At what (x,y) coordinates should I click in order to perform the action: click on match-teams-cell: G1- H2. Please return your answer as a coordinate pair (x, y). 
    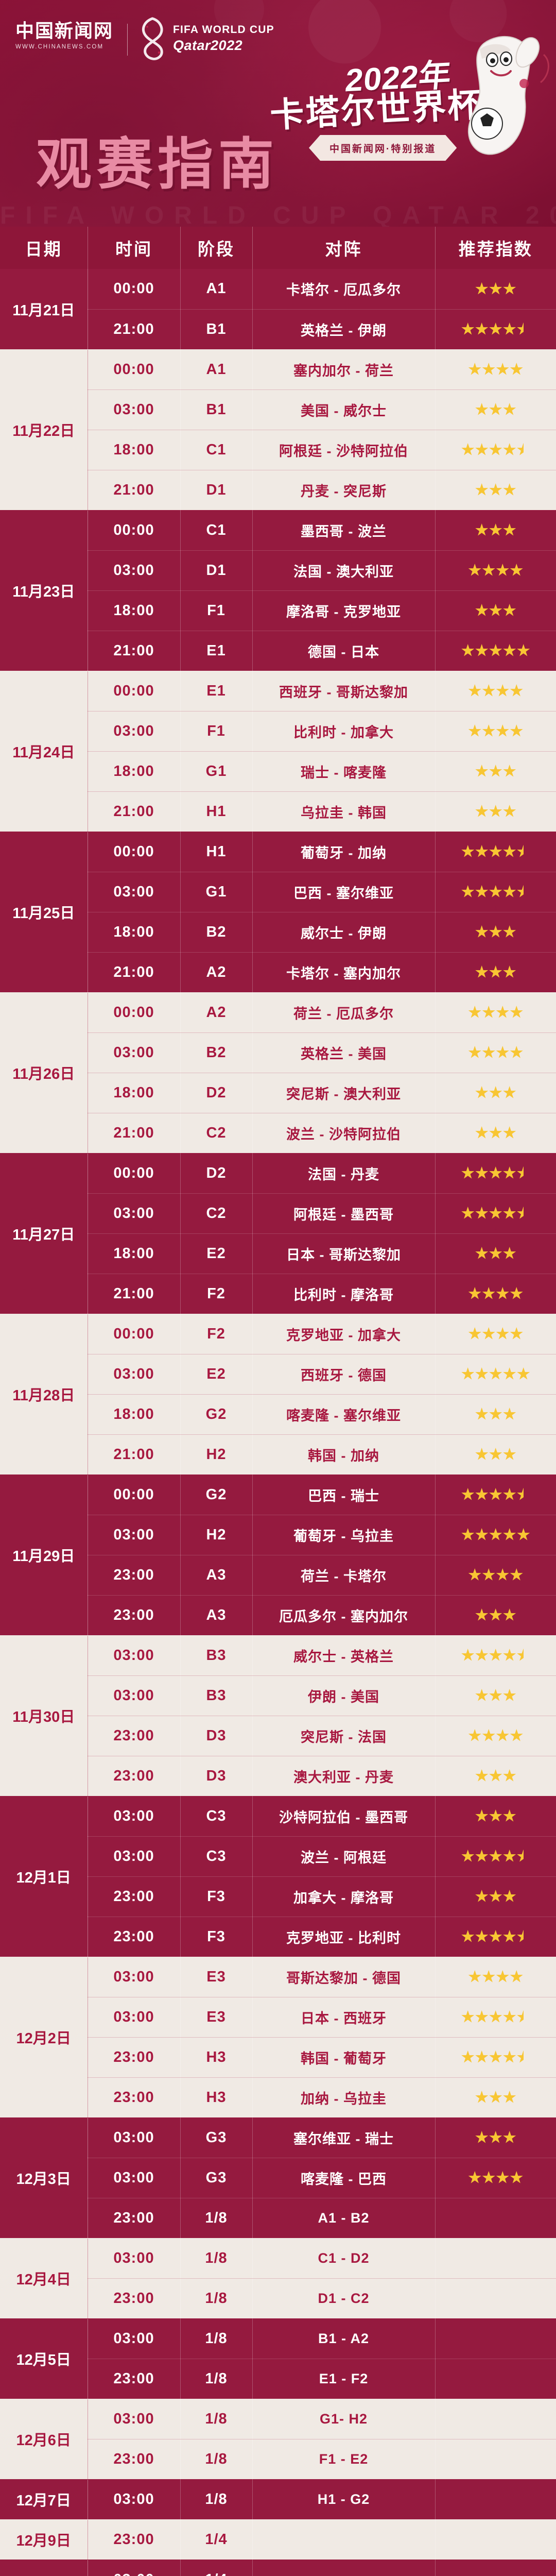
    Looking at the image, I should click on (344, 2419).